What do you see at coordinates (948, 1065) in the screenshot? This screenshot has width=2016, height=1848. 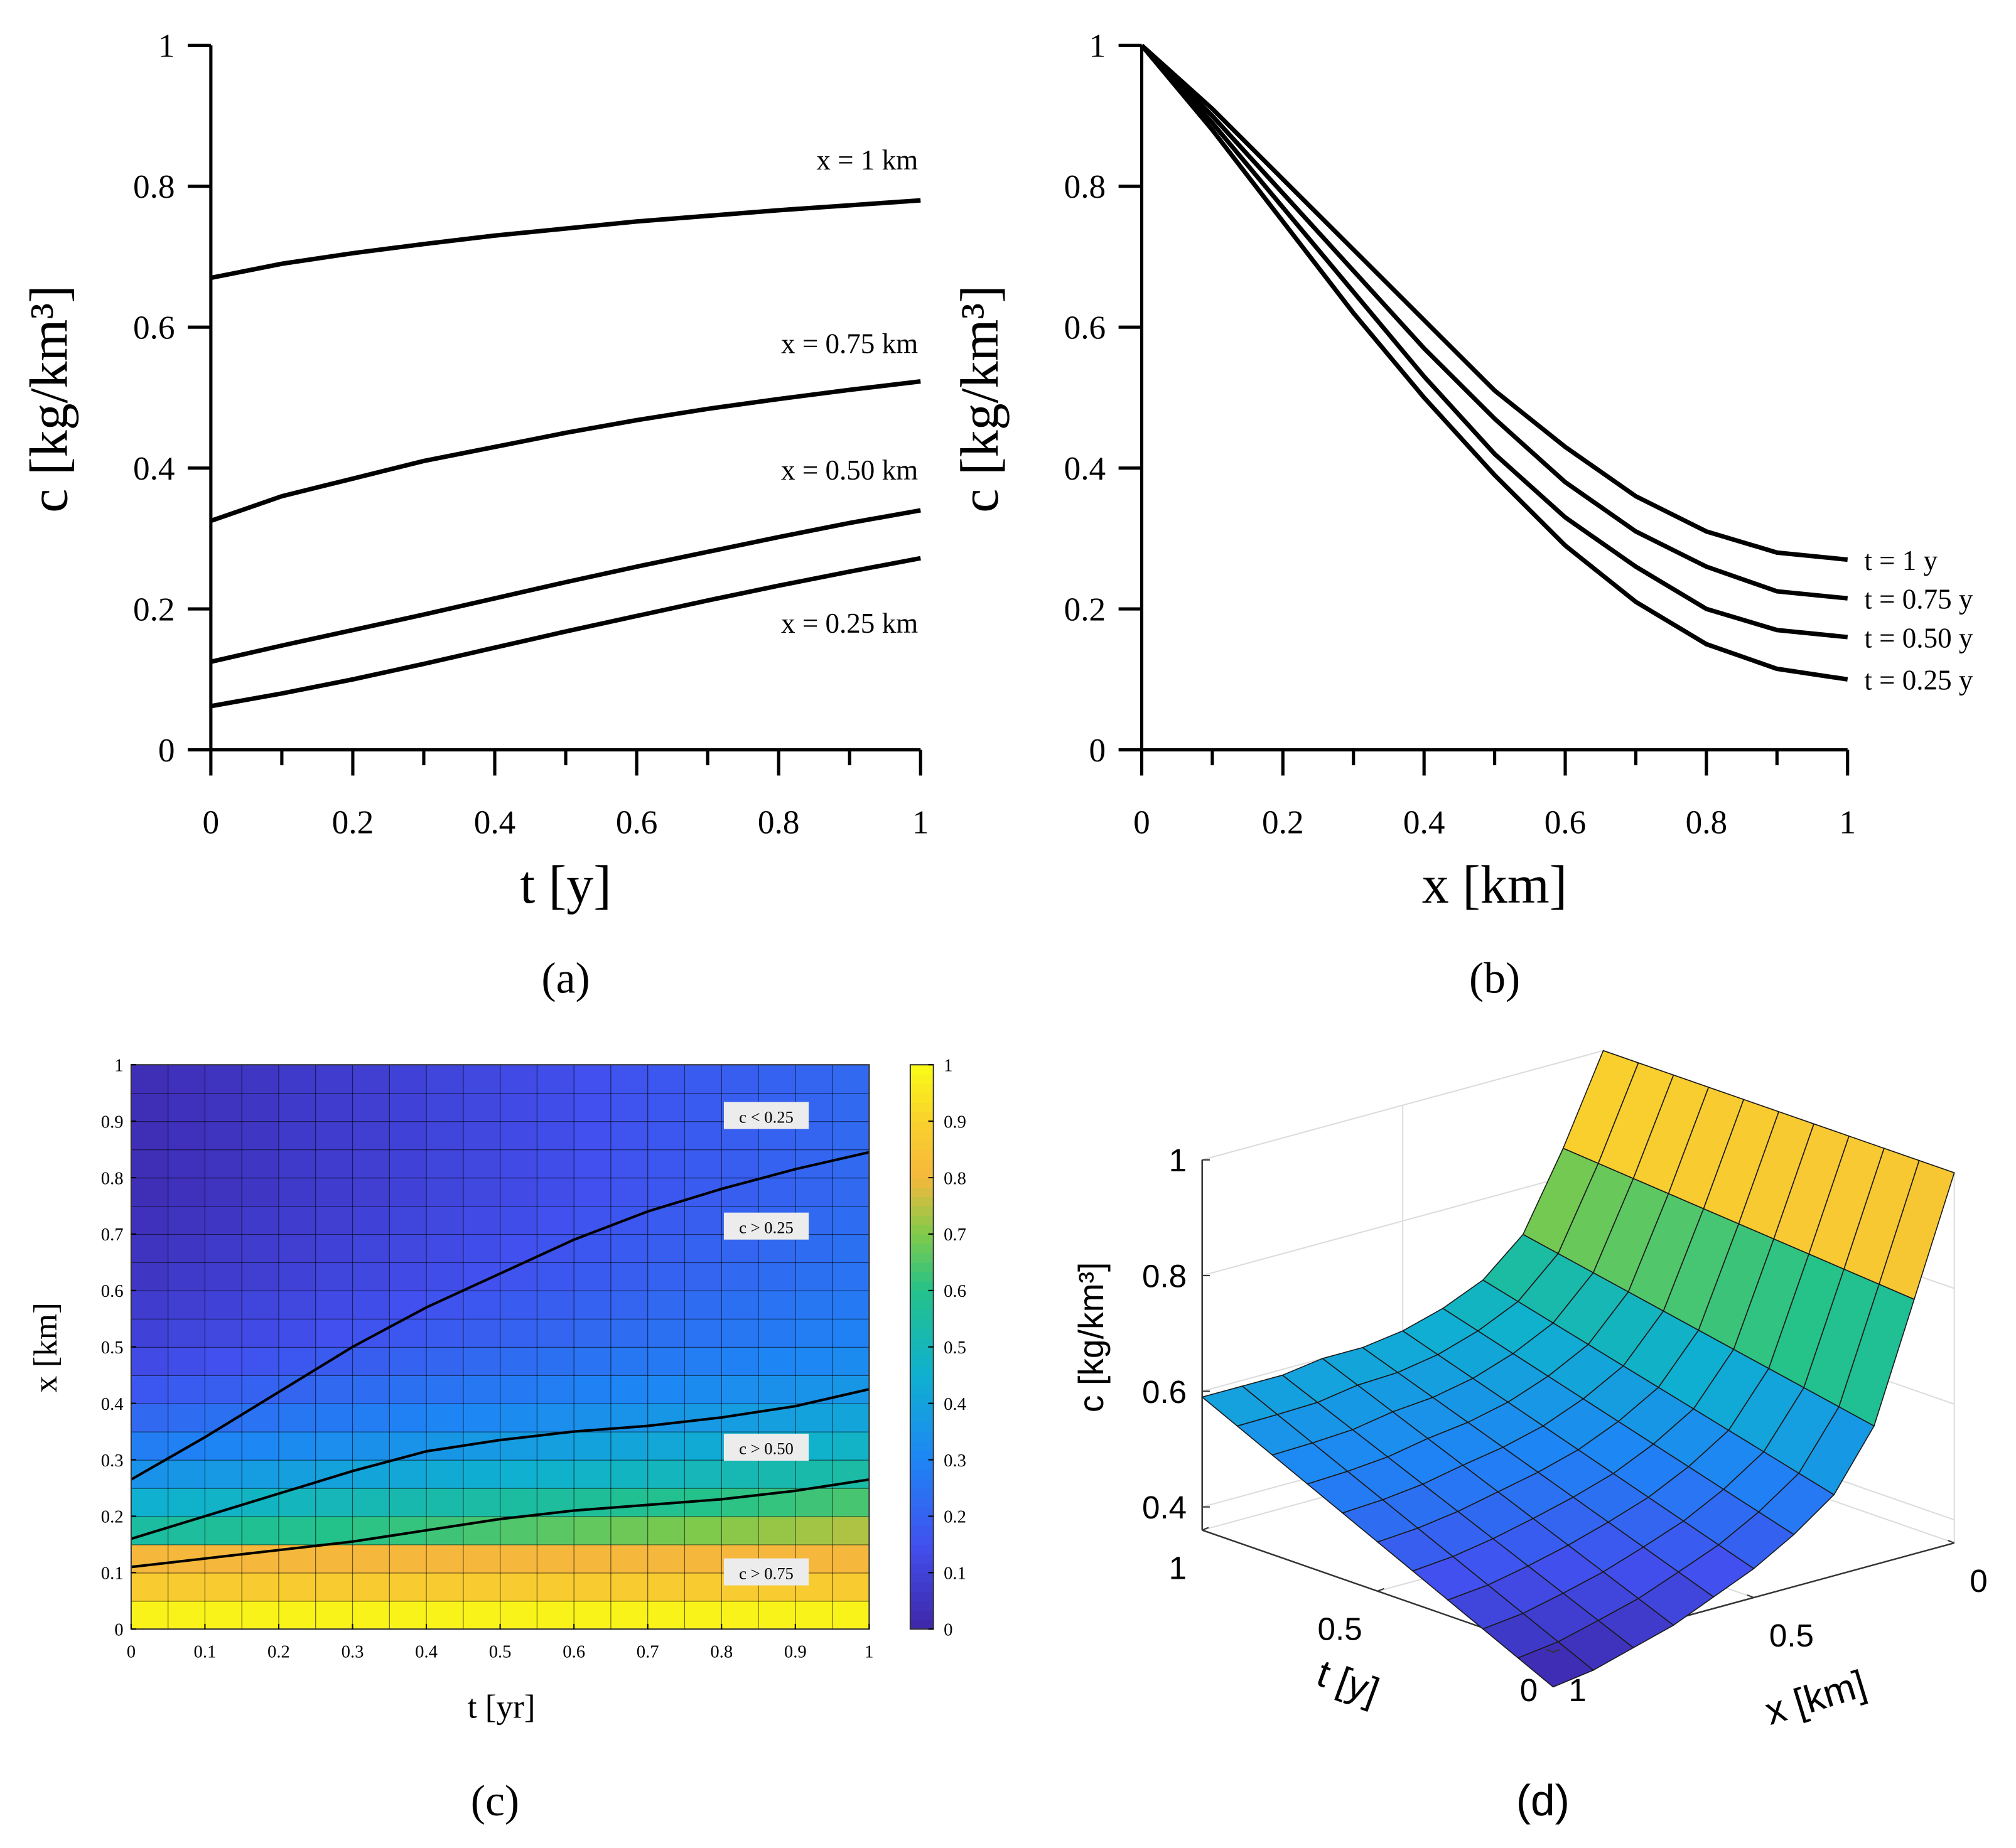 I see `colorbar-tick-label: 1` at bounding box center [948, 1065].